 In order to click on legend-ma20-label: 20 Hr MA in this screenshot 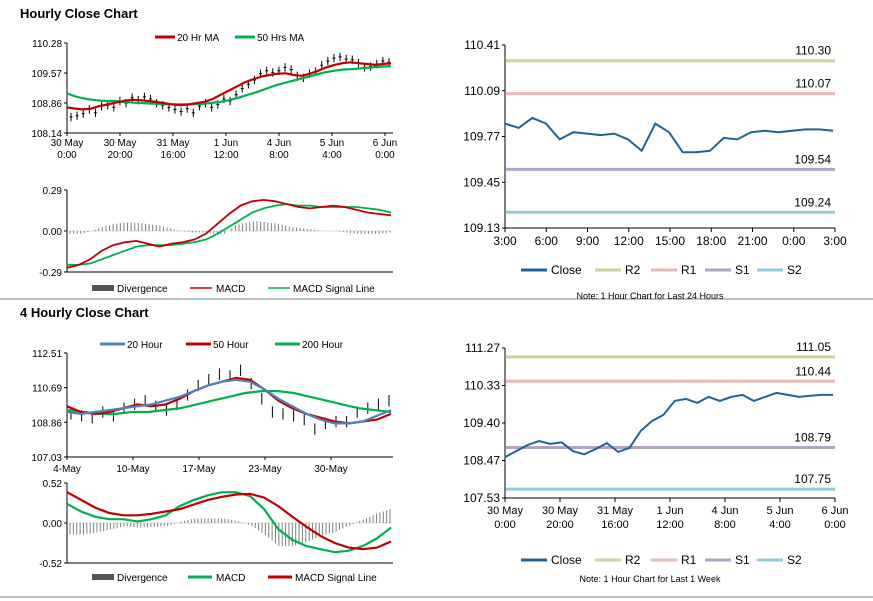, I will do `click(198, 38)`.